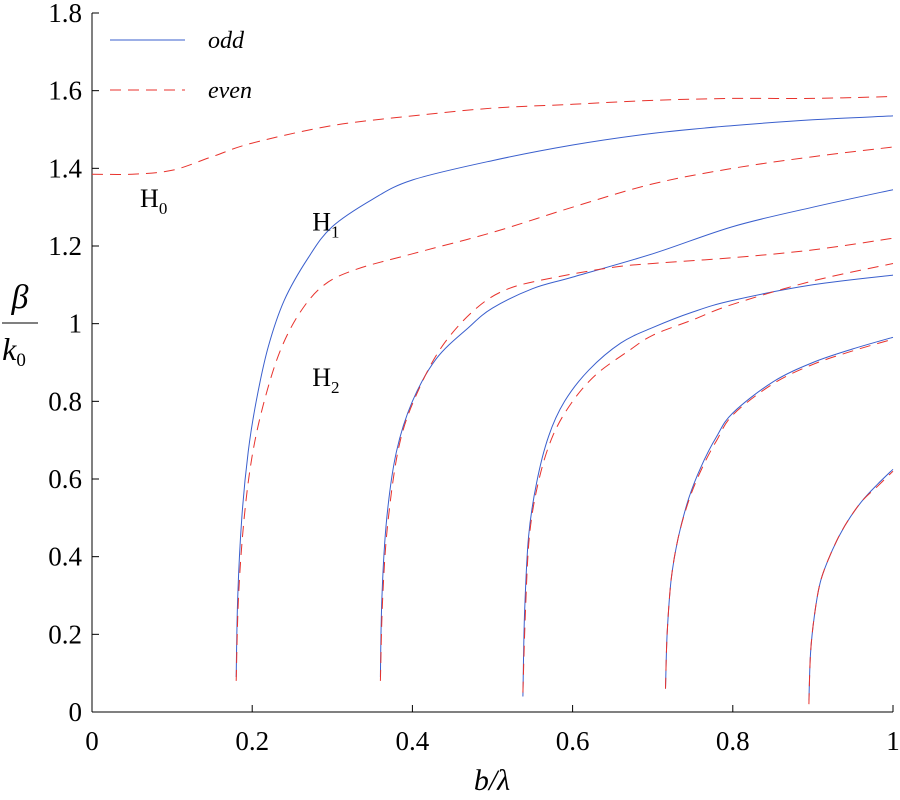  What do you see at coordinates (893, 741) in the screenshot?
I see `x-tick-label: 1` at bounding box center [893, 741].